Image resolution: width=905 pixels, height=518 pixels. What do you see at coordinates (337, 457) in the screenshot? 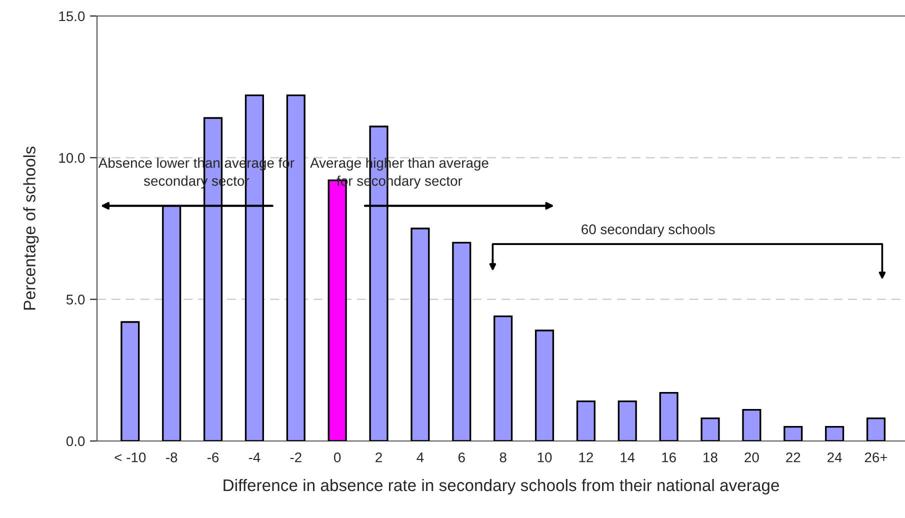
I see `x-tick-label: 0` at bounding box center [337, 457].